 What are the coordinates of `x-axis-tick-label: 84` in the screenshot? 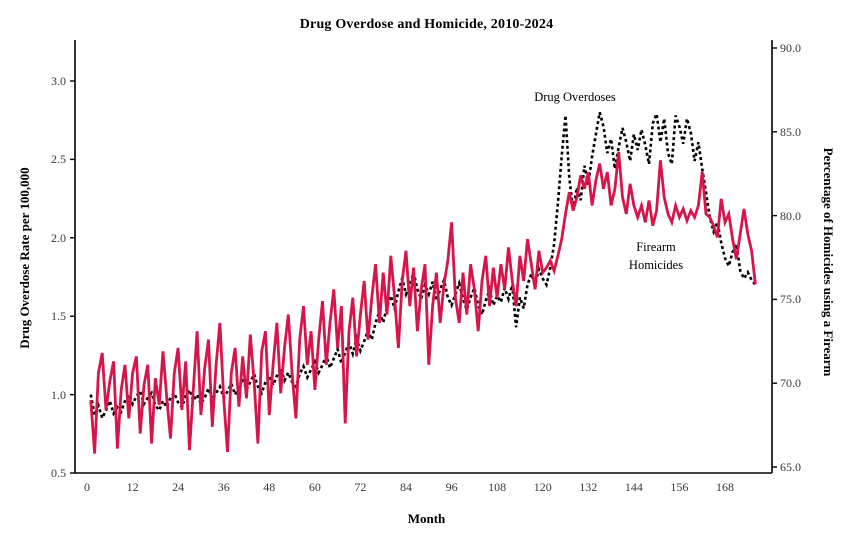 It's located at (406, 487).